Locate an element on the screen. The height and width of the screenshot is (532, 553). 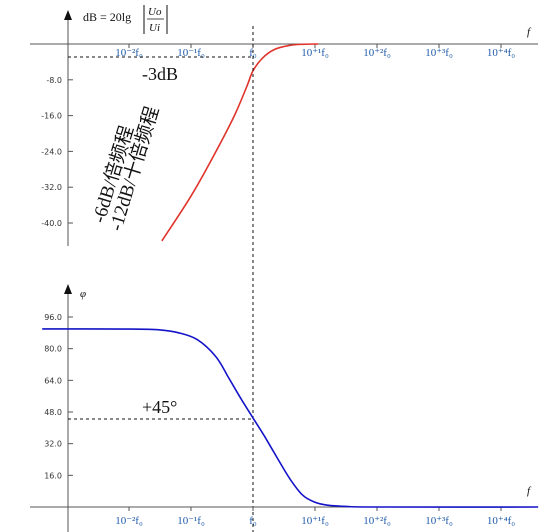
magnitude-y-tick-label: -40.0 is located at coordinates (51, 223).